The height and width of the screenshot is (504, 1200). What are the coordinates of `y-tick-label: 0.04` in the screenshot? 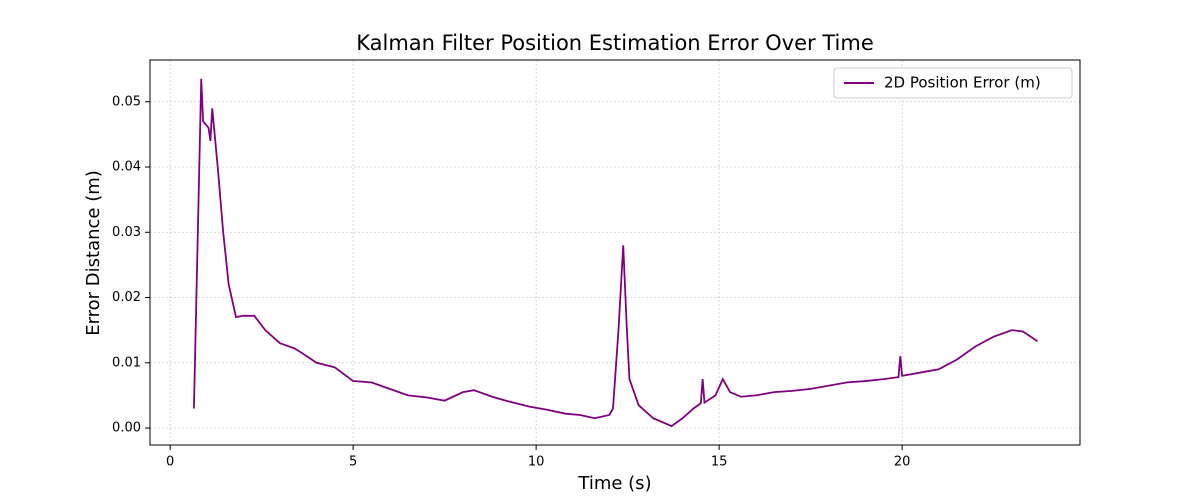 It's located at (126, 167).